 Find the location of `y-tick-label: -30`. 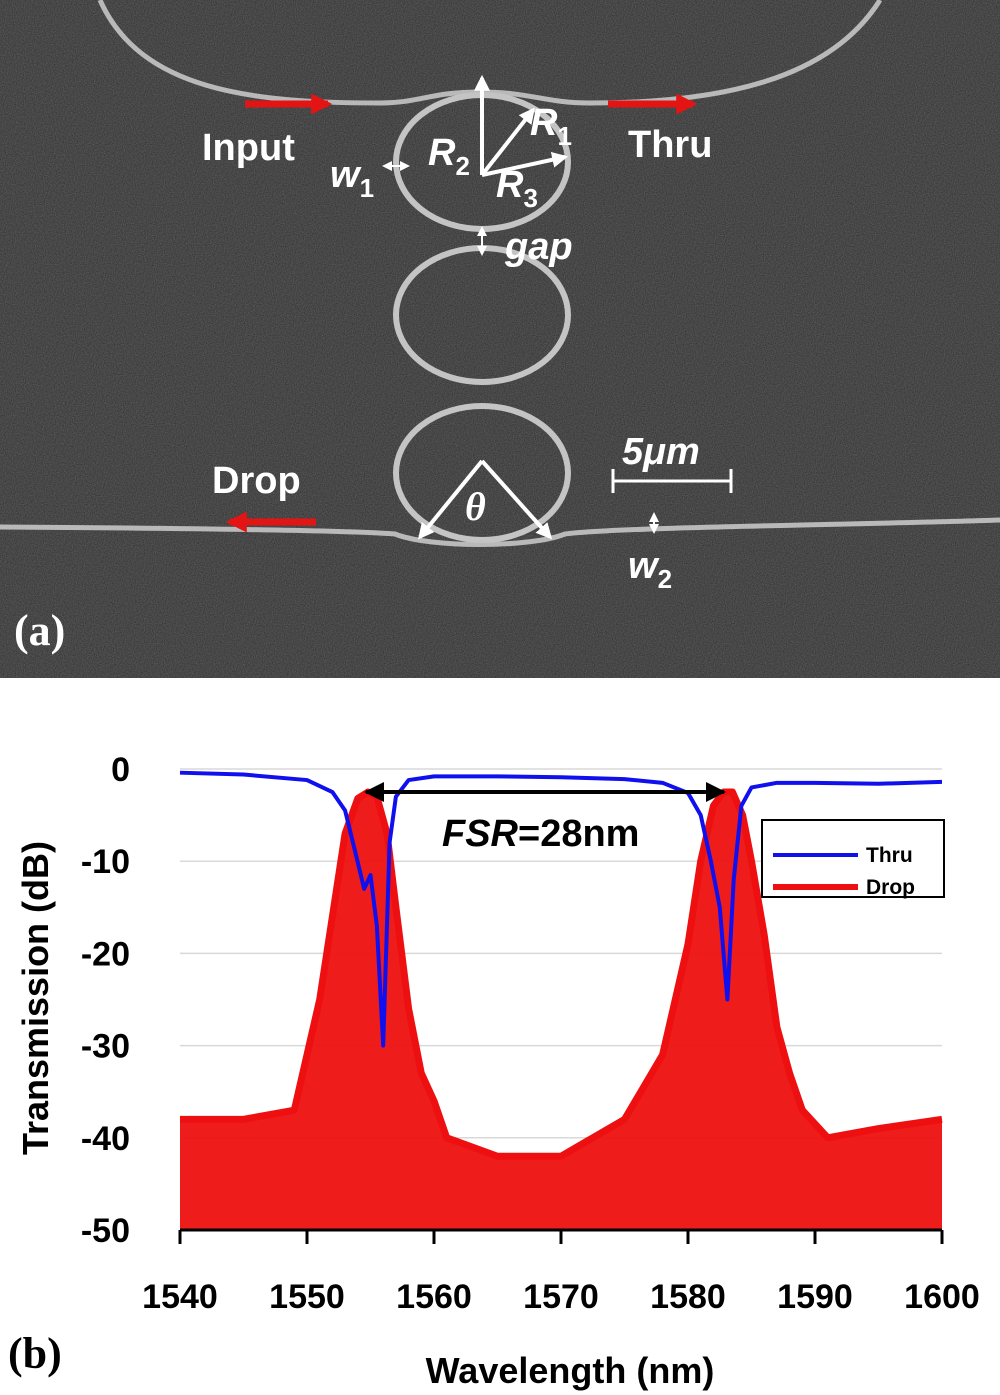

y-tick-label: -30 is located at coordinates (105, 1047).